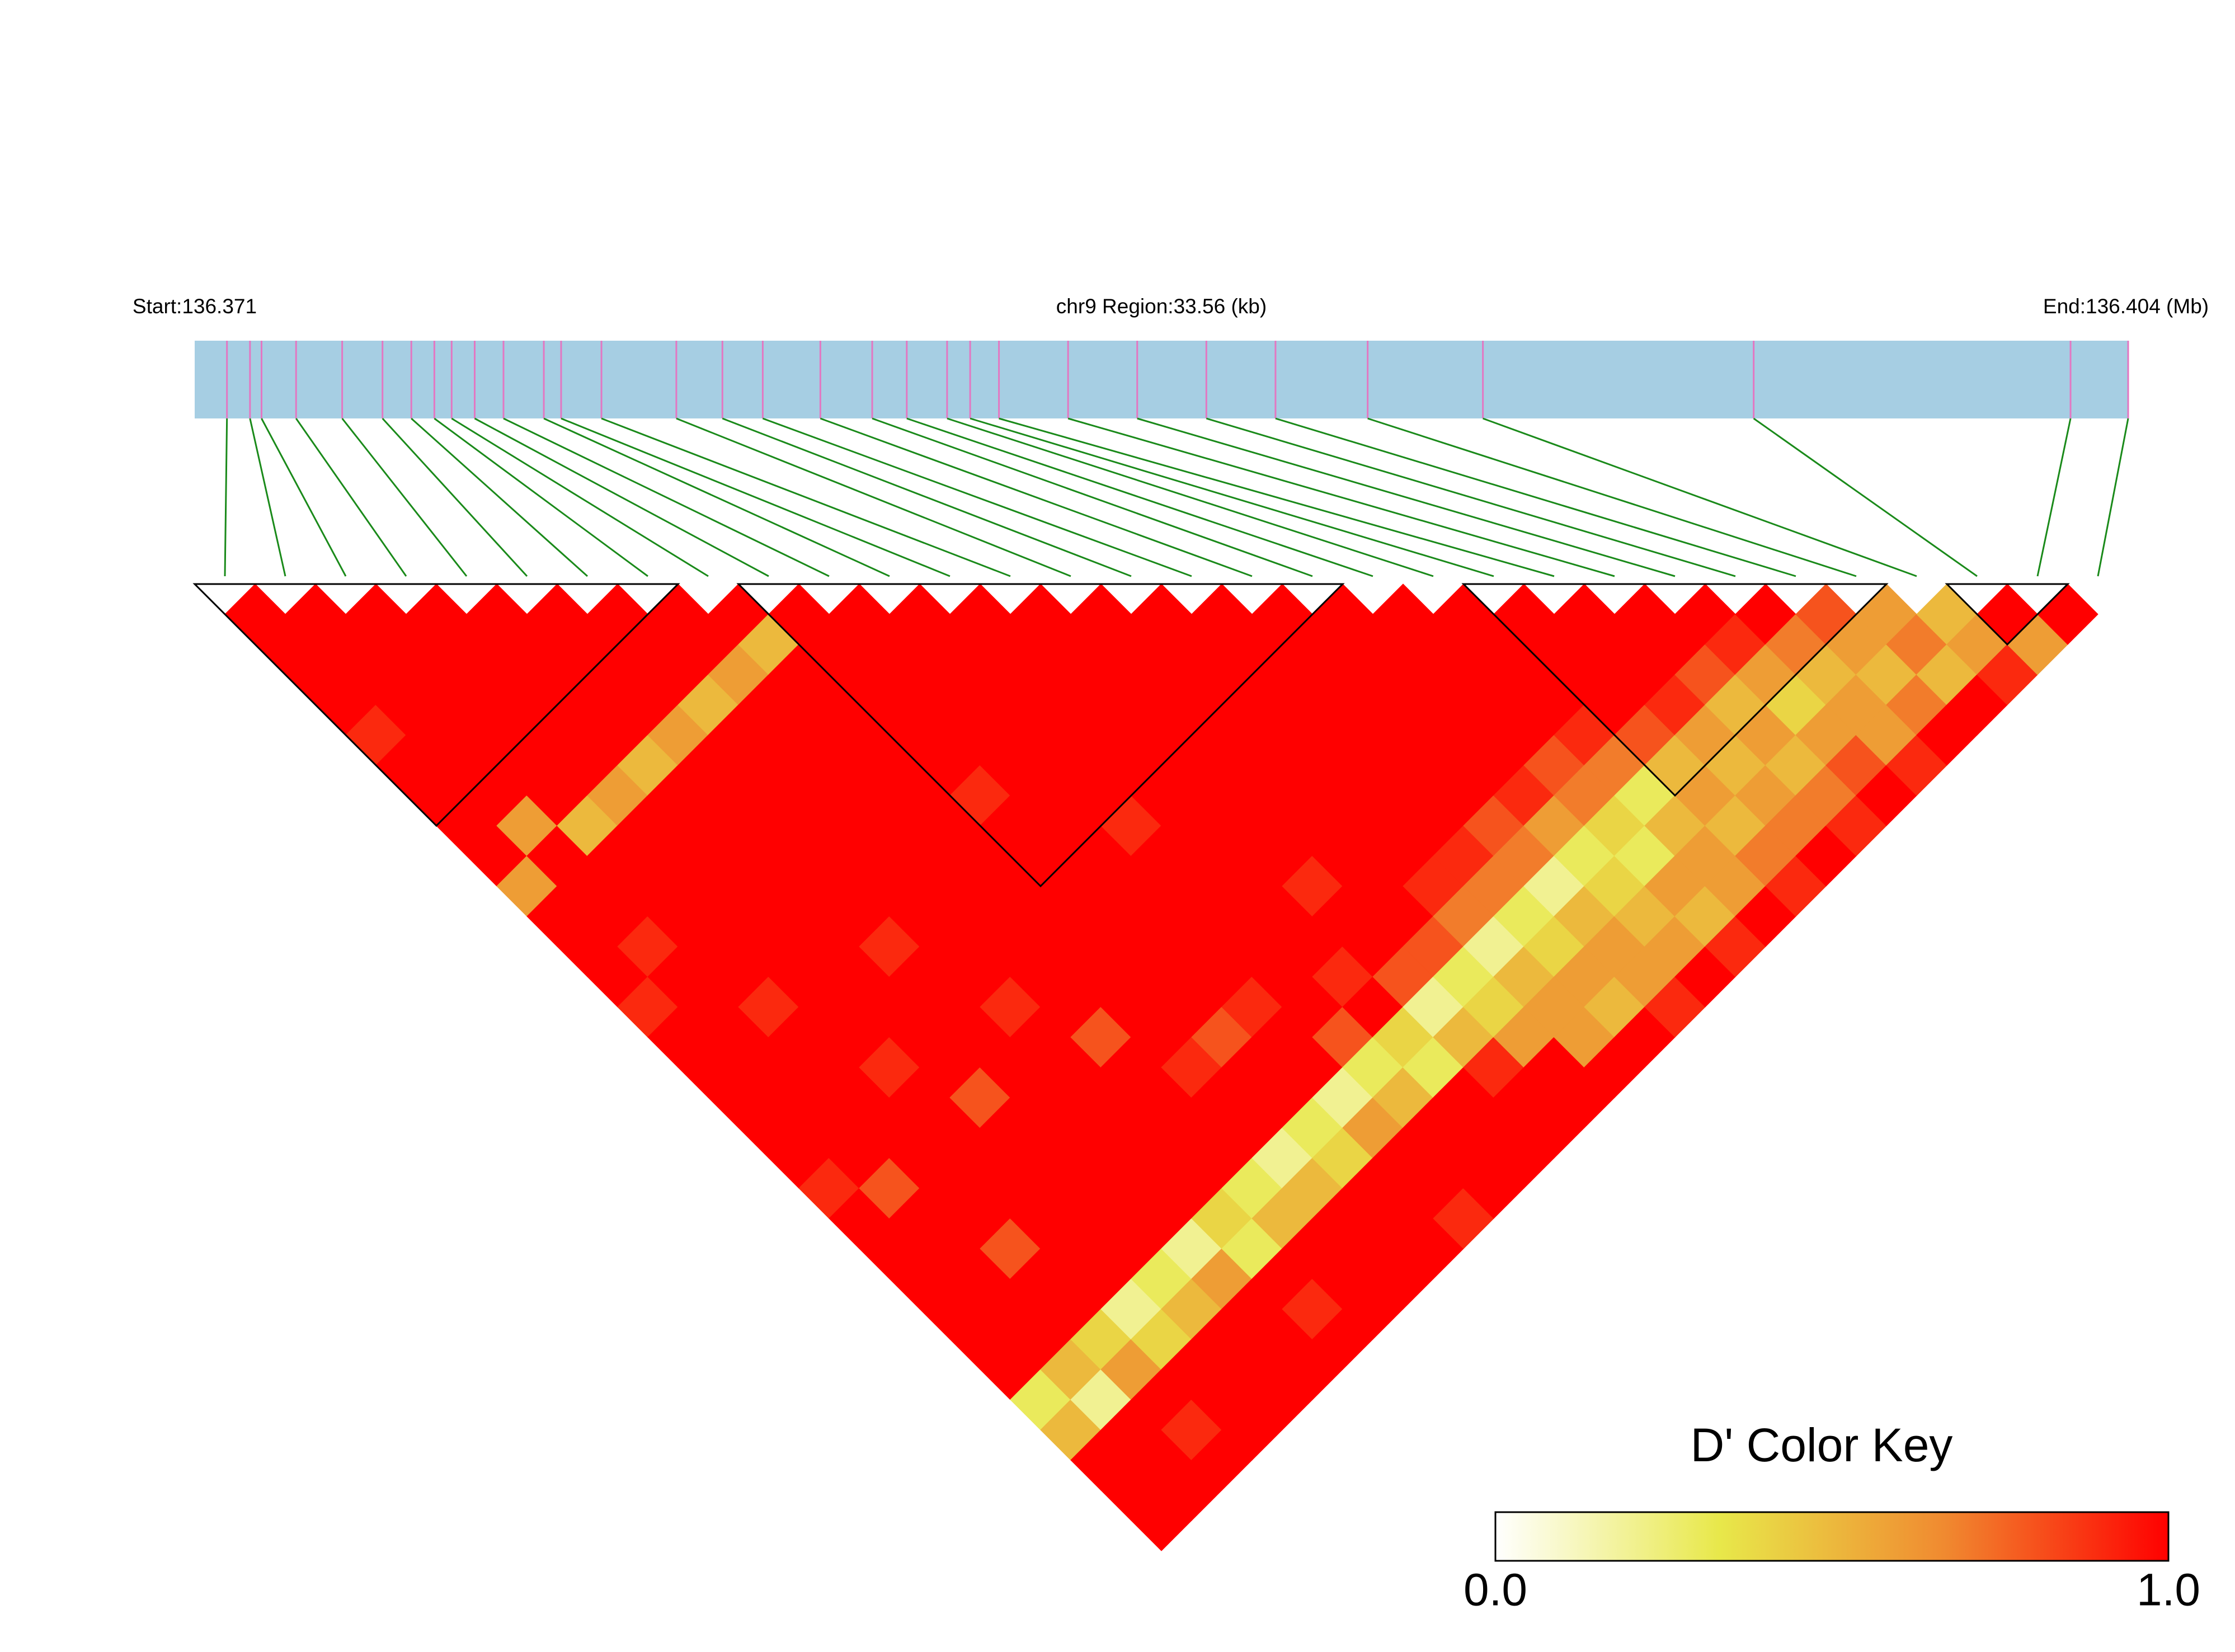 This screenshot has height=1652, width=2235. I want to click on region-label: chr9 Region:33.56 (kb), so click(1161, 306).